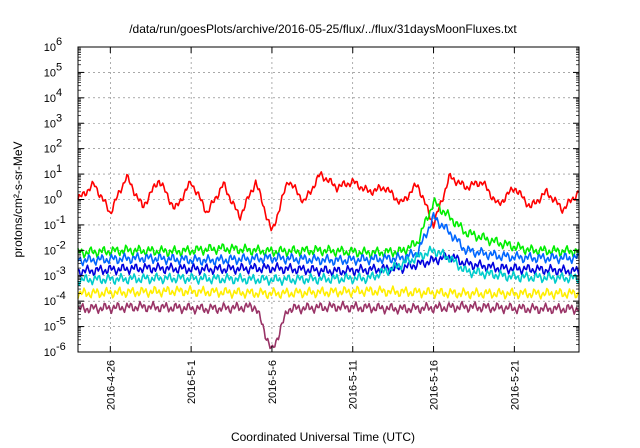 This screenshot has height=448, width=640. Describe the element at coordinates (61, 322) in the screenshot. I see `y-tick-exponent: -5` at that location.